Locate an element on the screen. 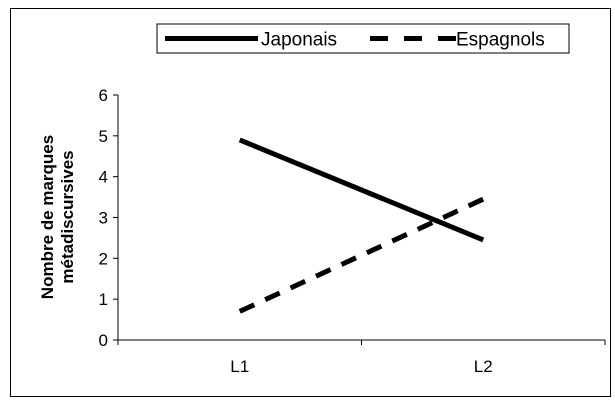 Image resolution: width=615 pixels, height=401 pixels. series-line-japonais is located at coordinates (361, 190).